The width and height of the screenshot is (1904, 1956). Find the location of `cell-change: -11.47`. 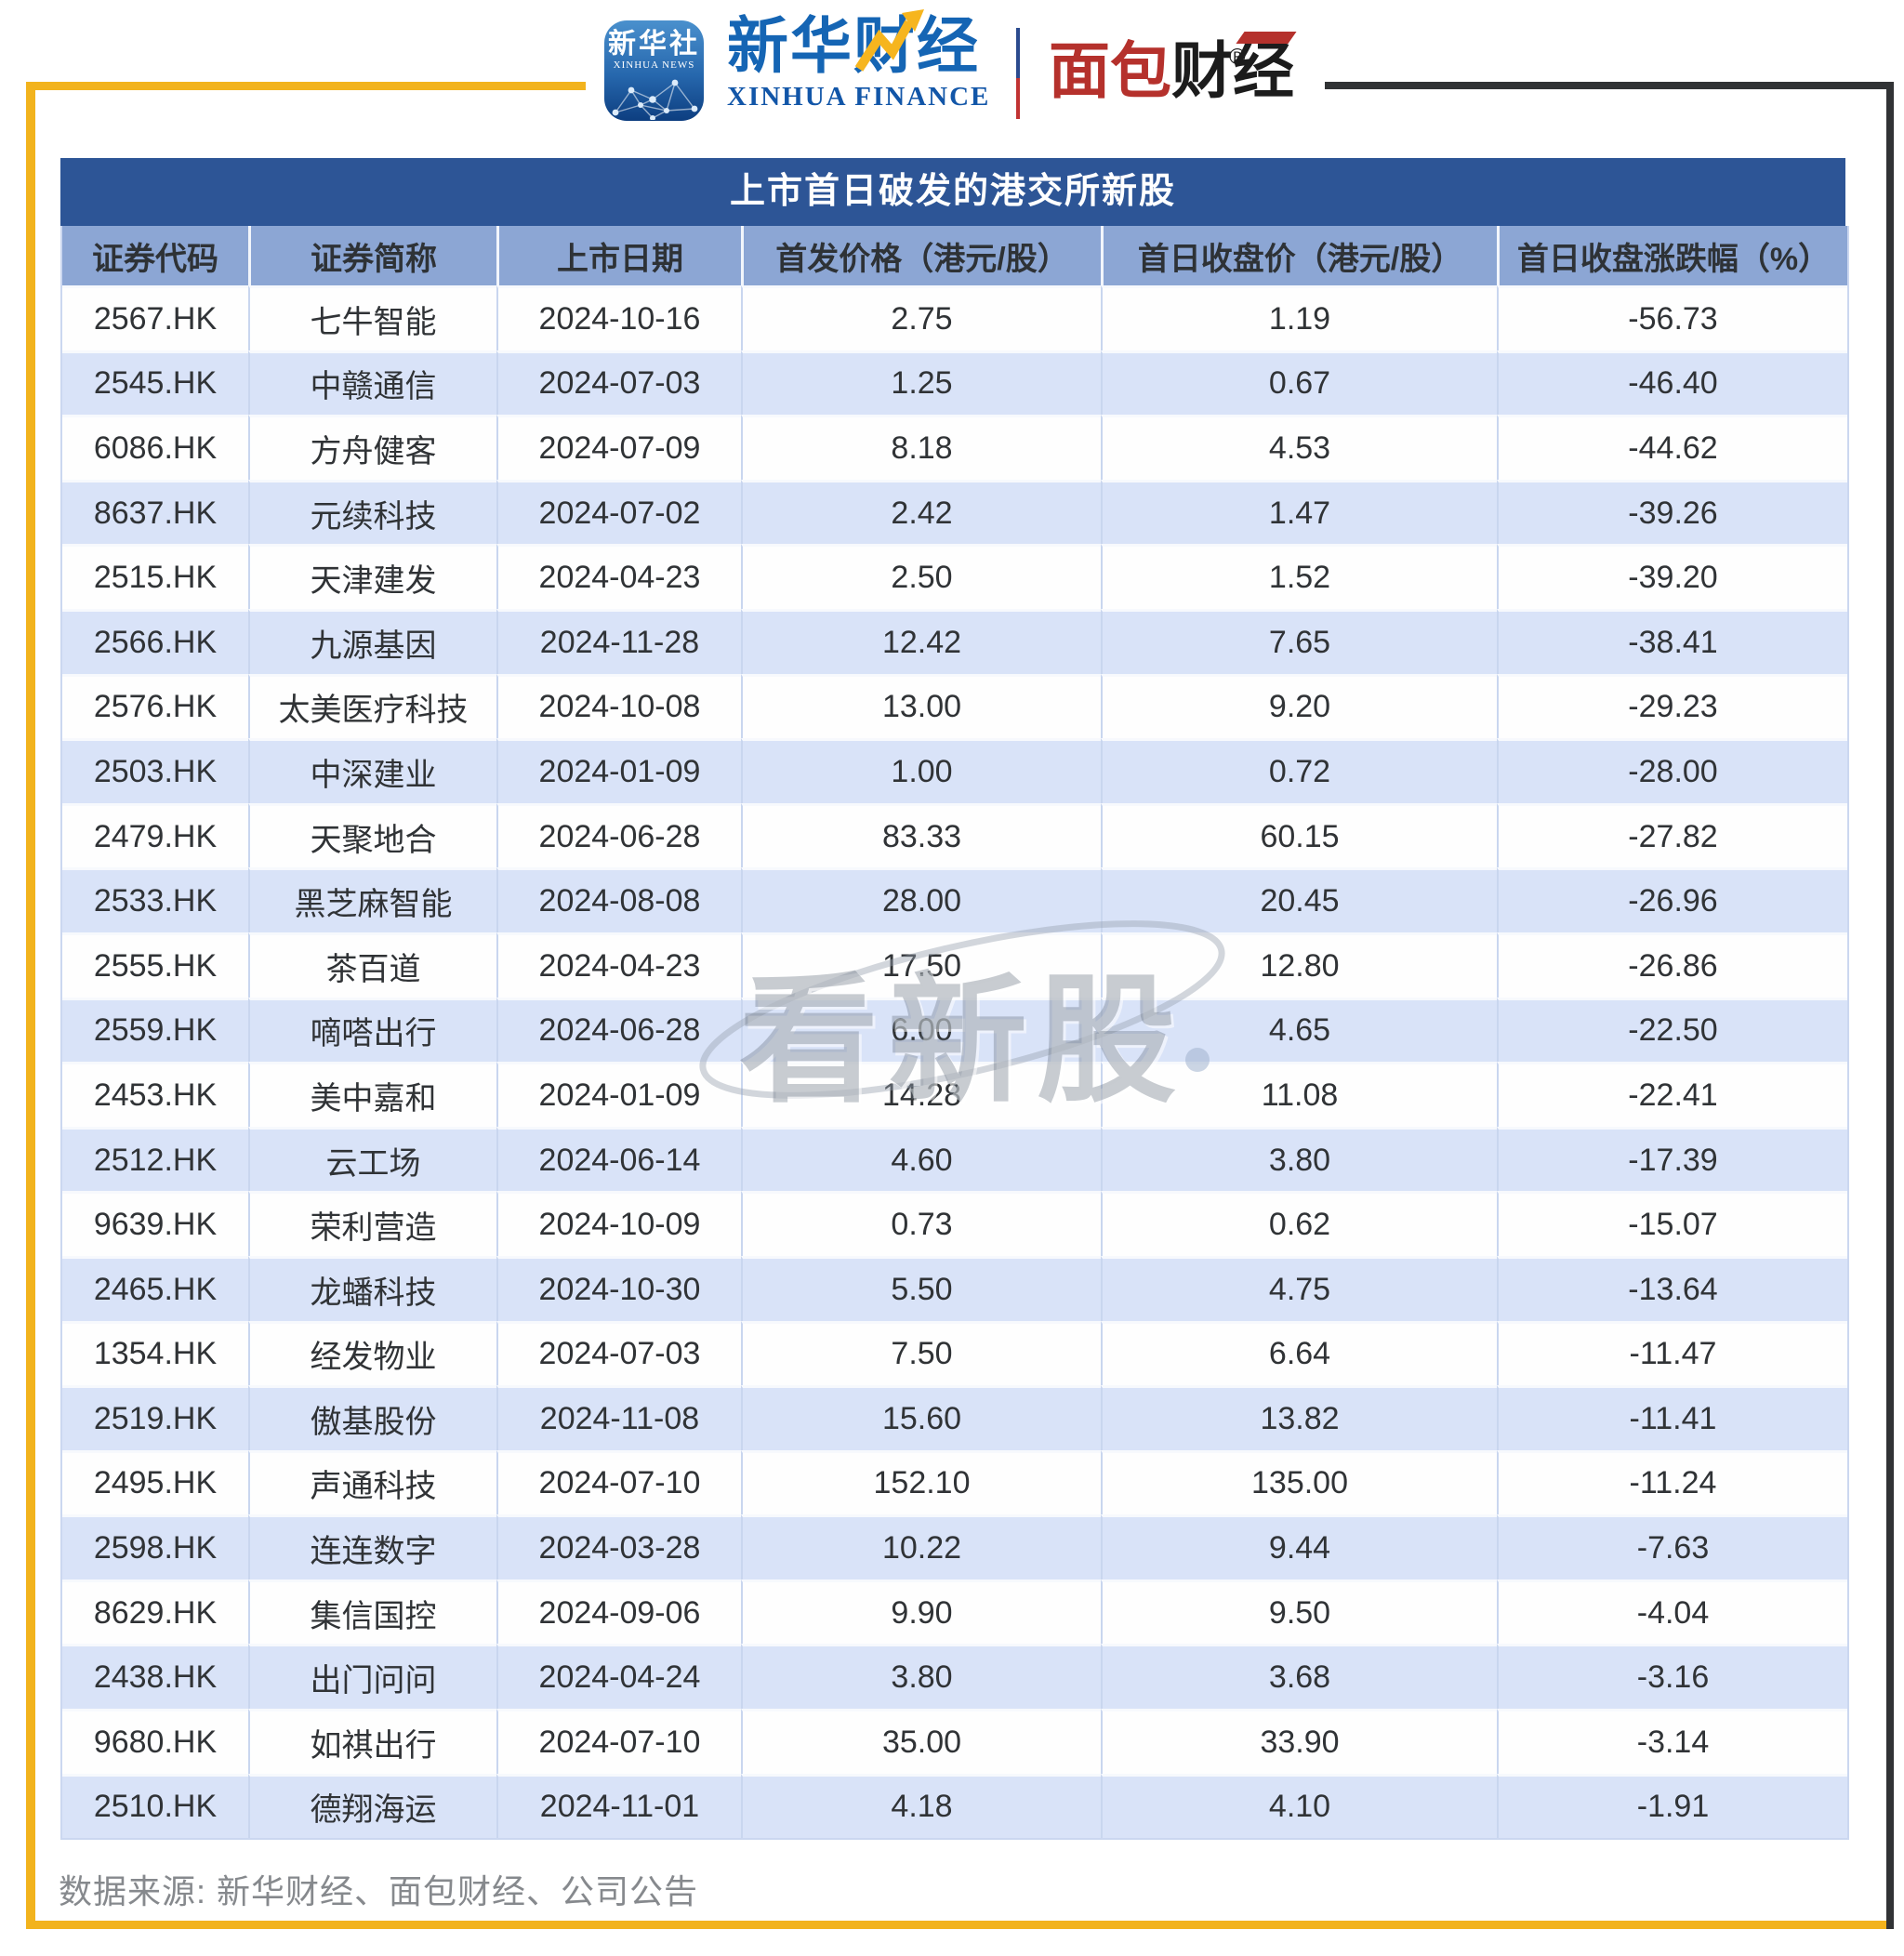

cell-change: -11.47 is located at coordinates (1672, 1353).